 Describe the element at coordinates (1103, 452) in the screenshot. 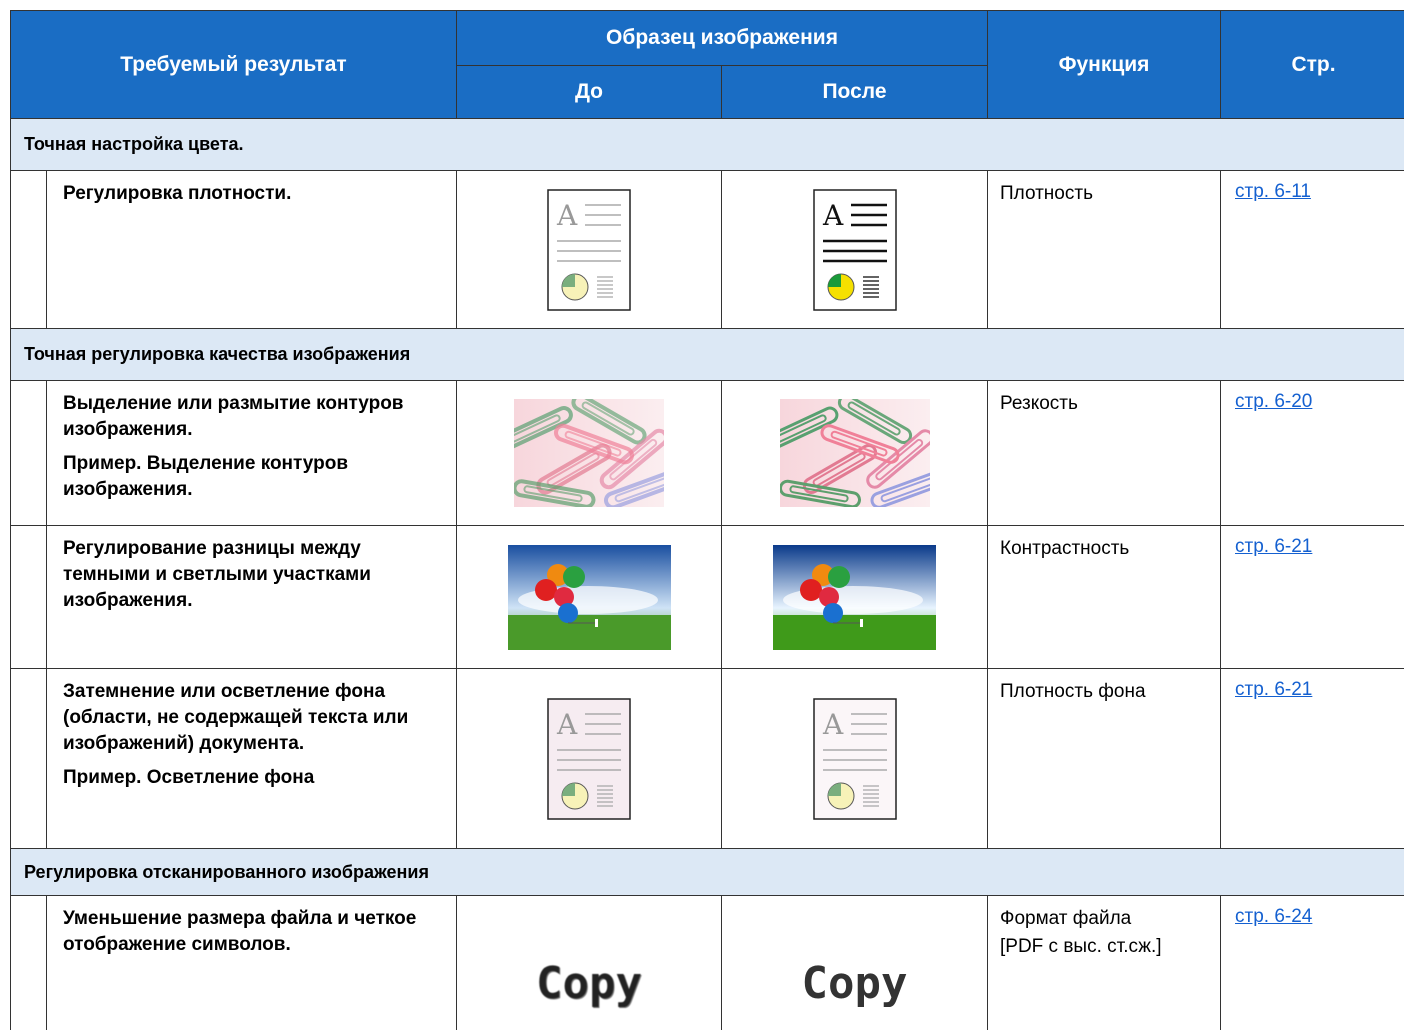

I see `function-cell: Резкость` at that location.